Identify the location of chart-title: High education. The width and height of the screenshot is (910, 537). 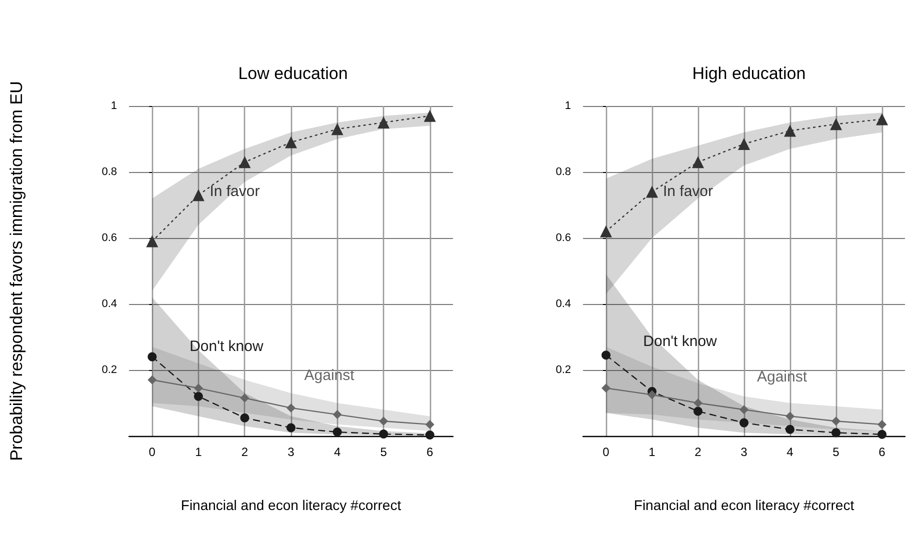
(749, 73).